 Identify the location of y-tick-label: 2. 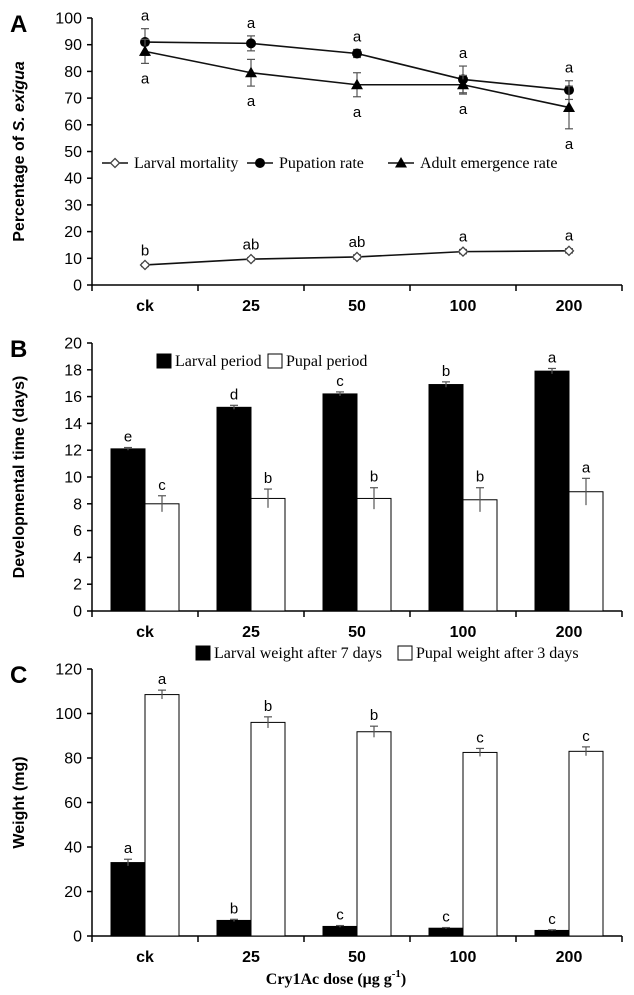
(77, 585).